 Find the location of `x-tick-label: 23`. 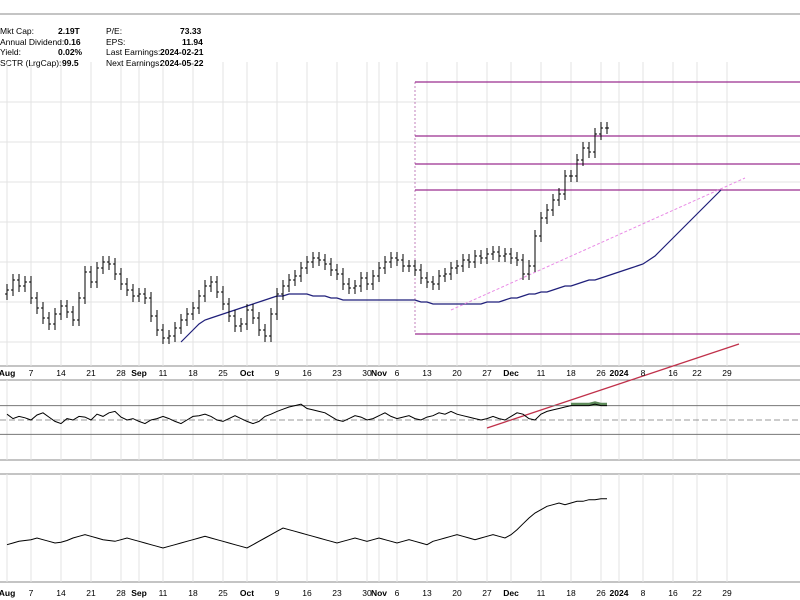

x-tick-label: 23 is located at coordinates (337, 593).